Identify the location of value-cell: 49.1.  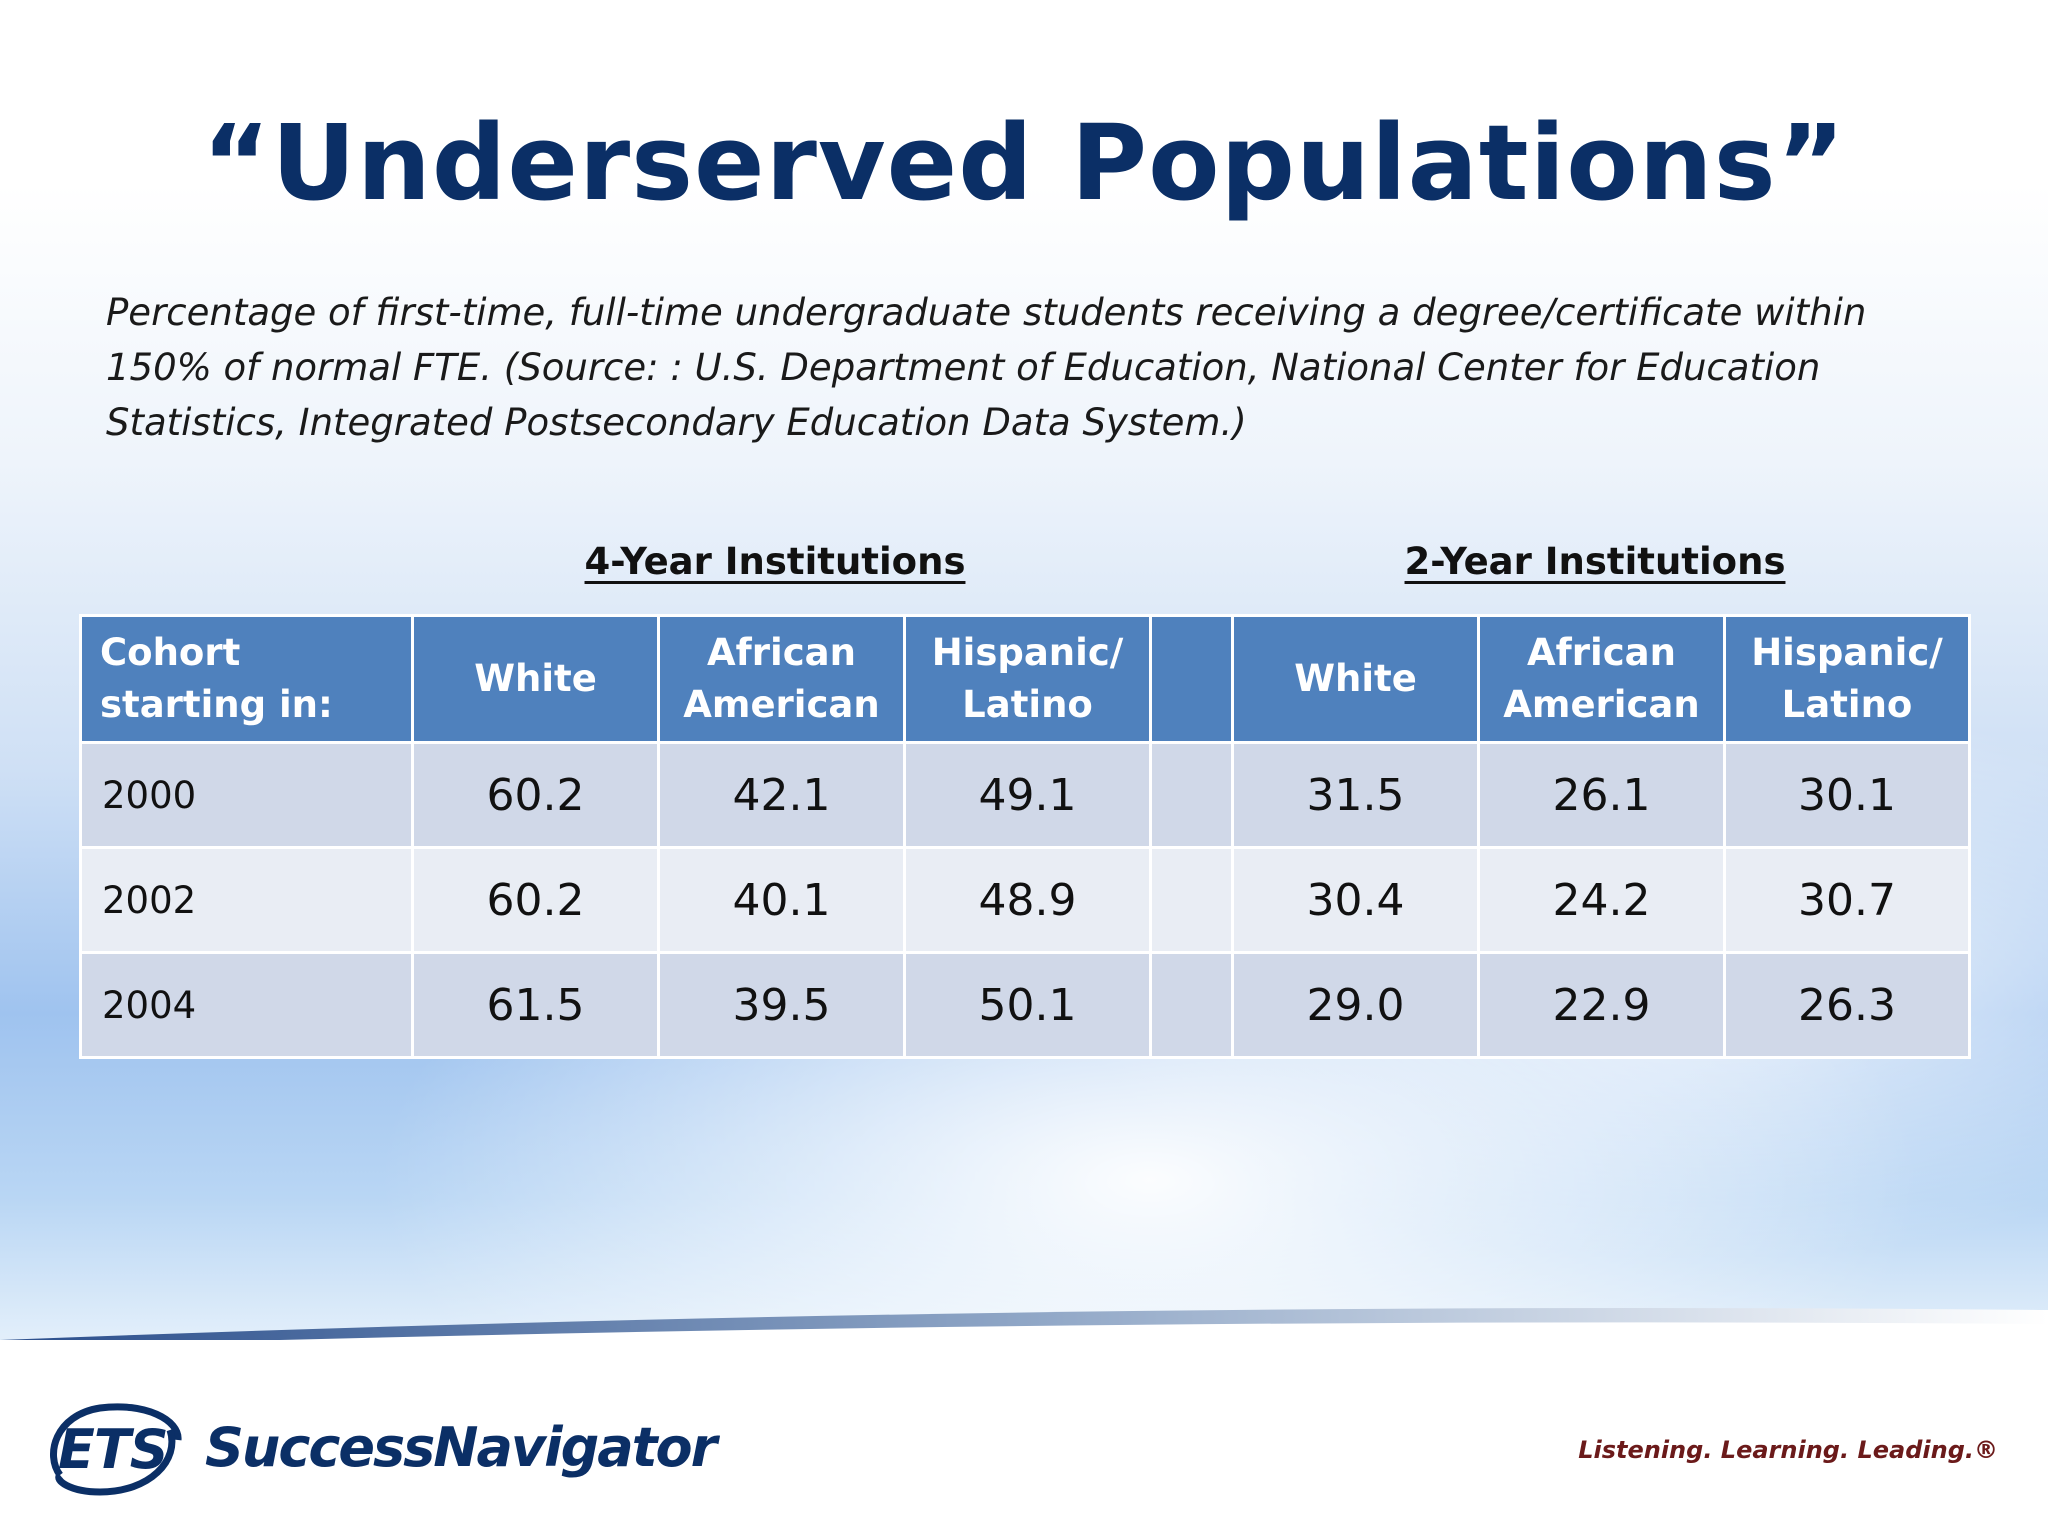
(1027, 795).